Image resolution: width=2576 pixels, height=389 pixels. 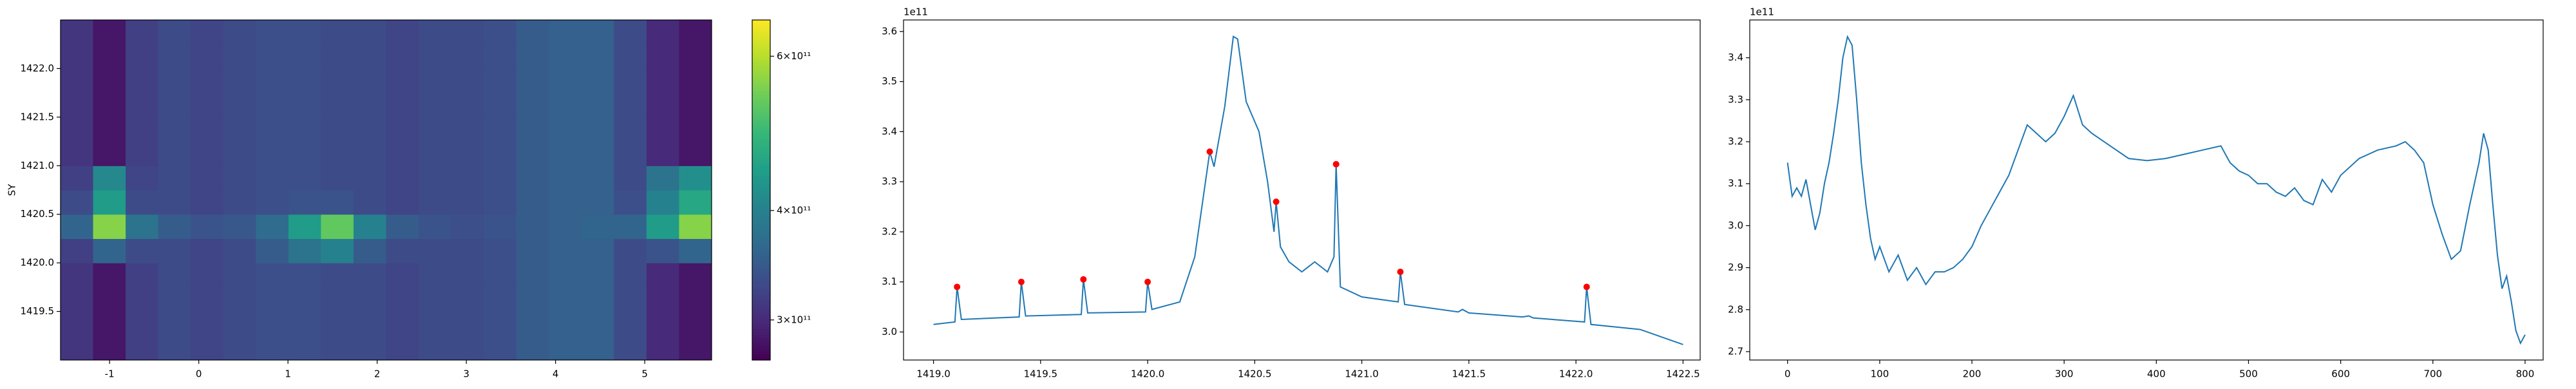 I want to click on y-axis-label: SY, so click(x=12, y=190).